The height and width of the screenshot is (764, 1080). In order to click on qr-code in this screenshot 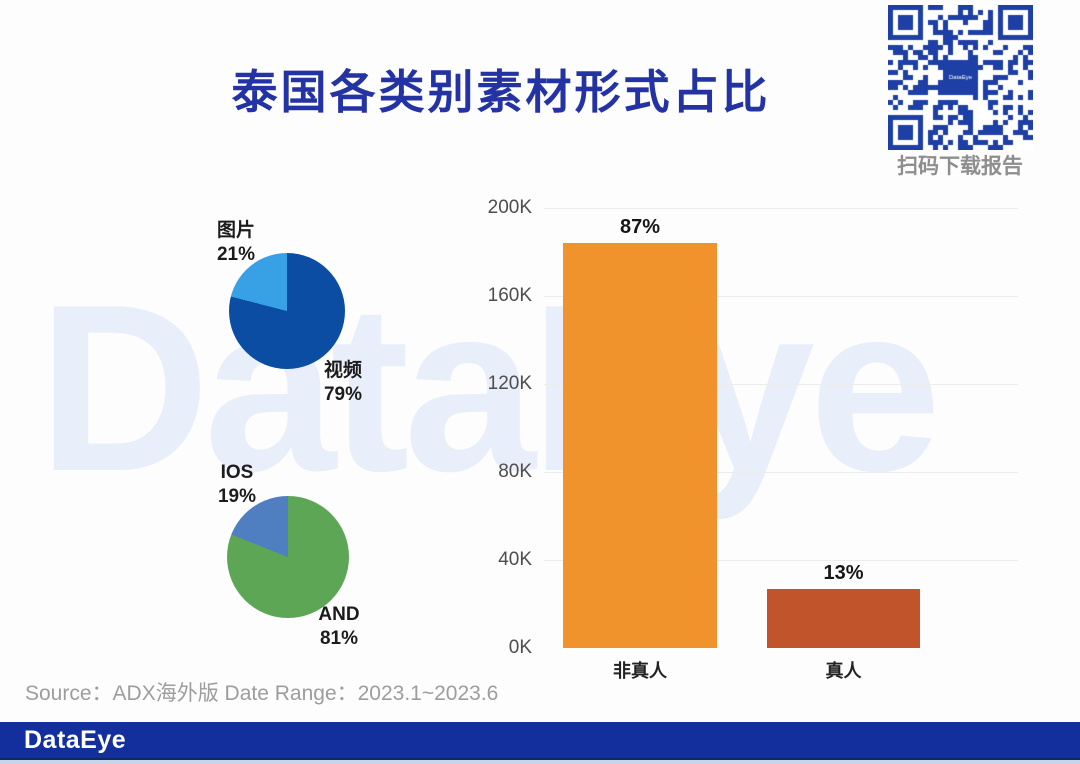, I will do `click(960, 77)`.